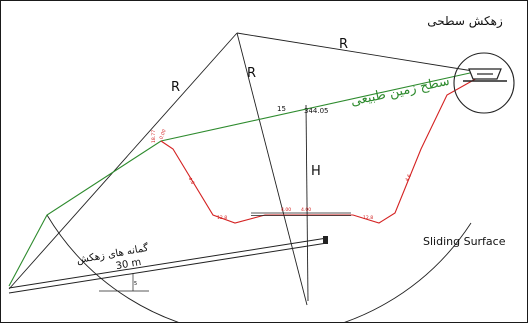 The width and height of the screenshot is (528, 323). I want to click on radius-label-left: R, so click(175, 87).